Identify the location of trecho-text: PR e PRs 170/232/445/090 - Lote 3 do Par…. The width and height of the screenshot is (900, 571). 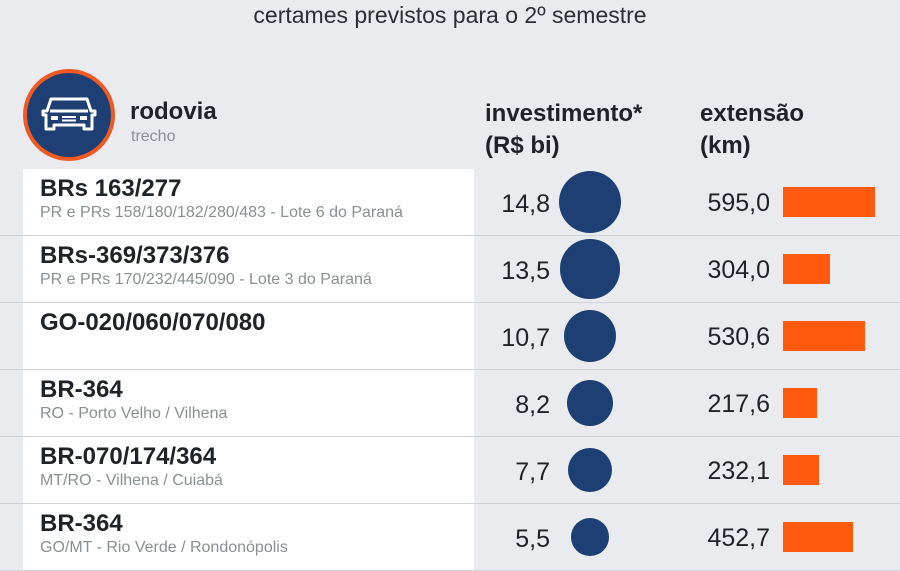
(206, 279).